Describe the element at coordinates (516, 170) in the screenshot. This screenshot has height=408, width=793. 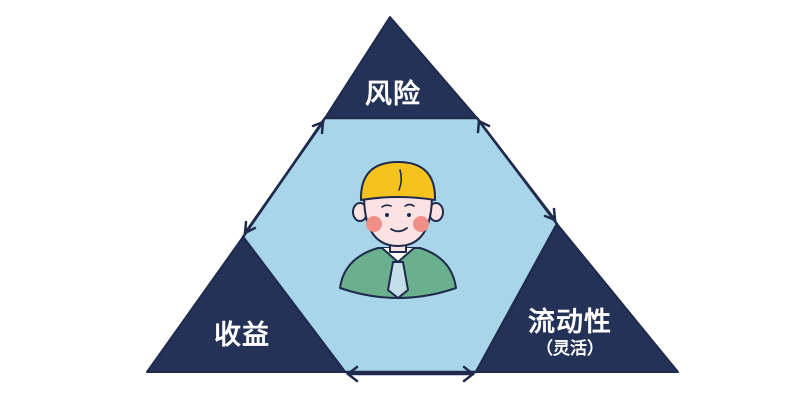
I see `arrow-right-edge` at that location.